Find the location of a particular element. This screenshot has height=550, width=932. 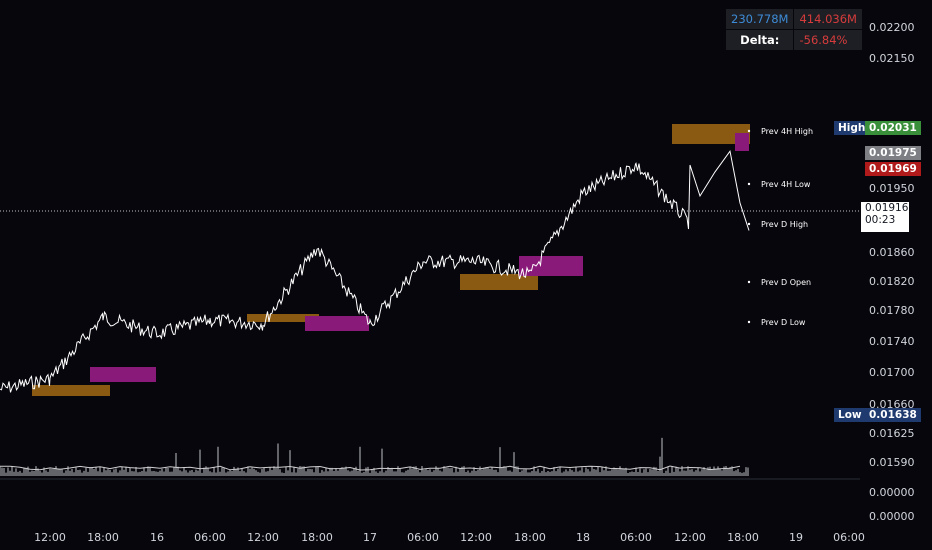

level-label: Prev 4H High is located at coordinates (787, 131).